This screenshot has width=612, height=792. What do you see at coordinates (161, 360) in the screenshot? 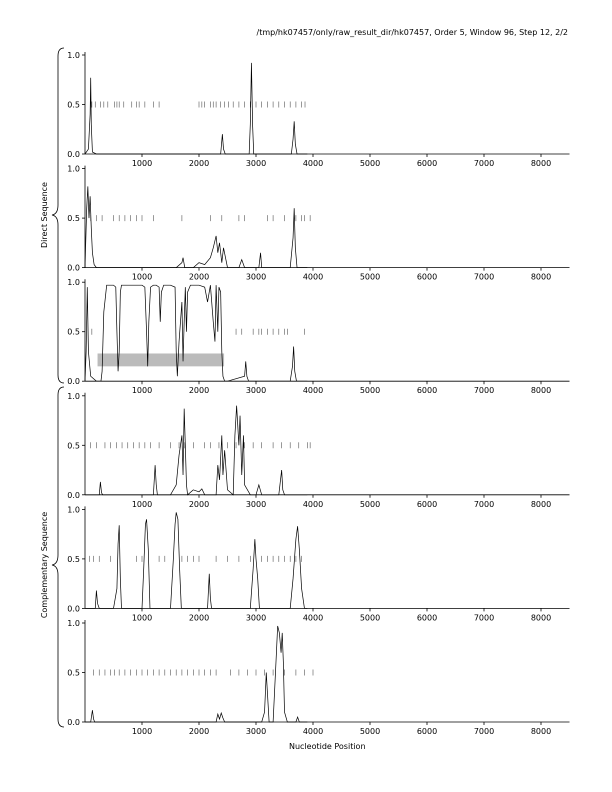
I see `highlight-region` at bounding box center [161, 360].